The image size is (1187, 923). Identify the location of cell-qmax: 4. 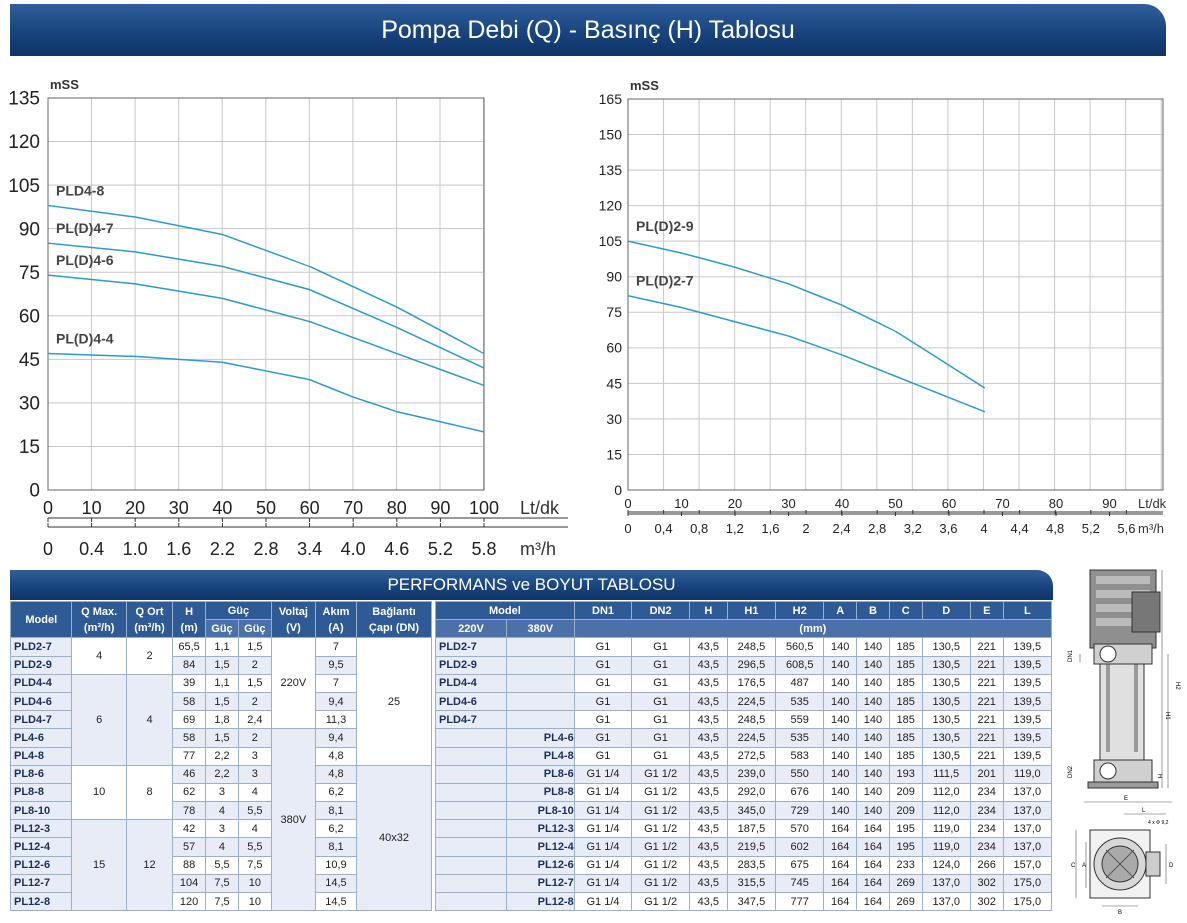
(99, 656).